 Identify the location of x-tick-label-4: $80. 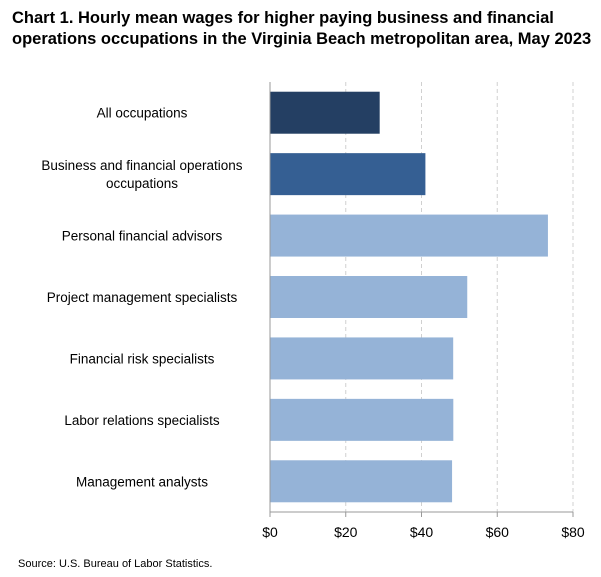
(573, 532).